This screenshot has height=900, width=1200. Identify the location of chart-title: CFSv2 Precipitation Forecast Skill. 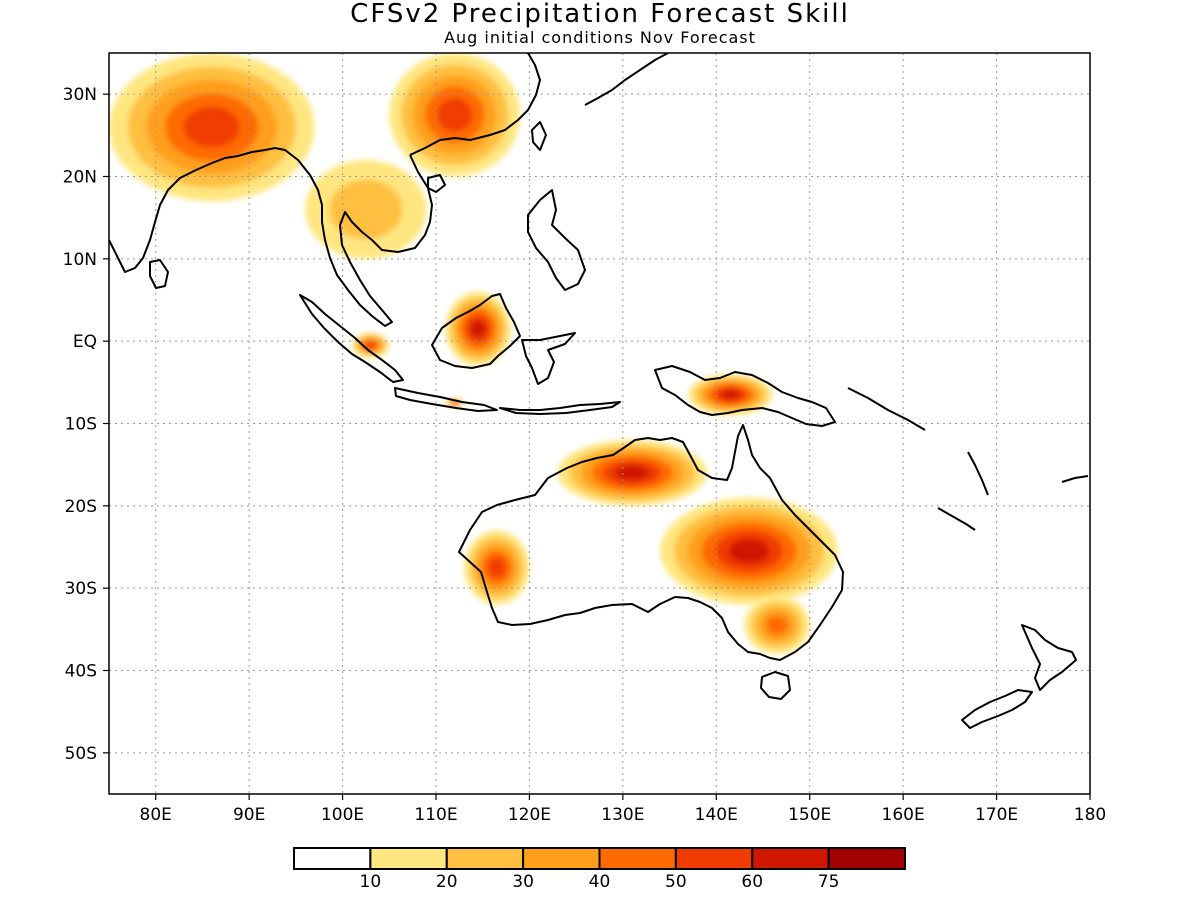
(600, 14).